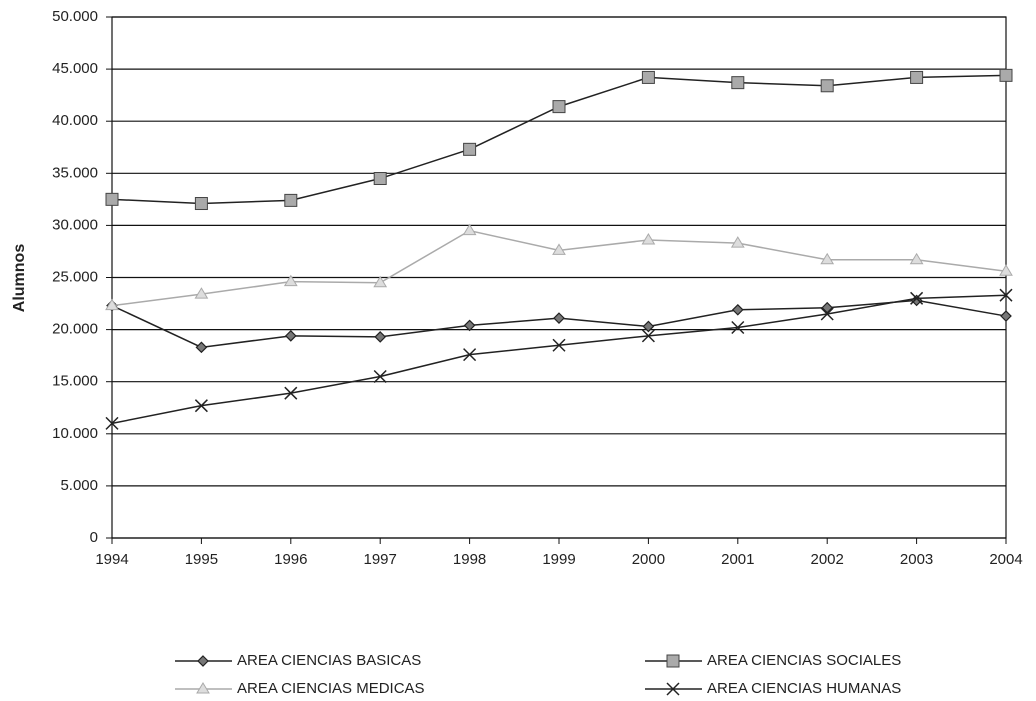 This screenshot has width=1036, height=701. Describe the element at coordinates (558, 559) in the screenshot. I see `x-tick-label: 1999` at that location.